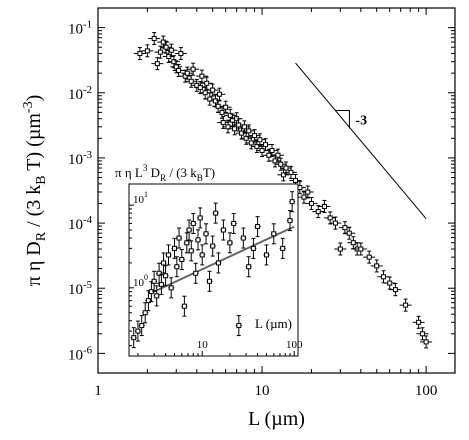 This screenshot has width=469, height=440. What do you see at coordinates (262, 391) in the screenshot?
I see `x-tick-label: 10` at bounding box center [262, 391].